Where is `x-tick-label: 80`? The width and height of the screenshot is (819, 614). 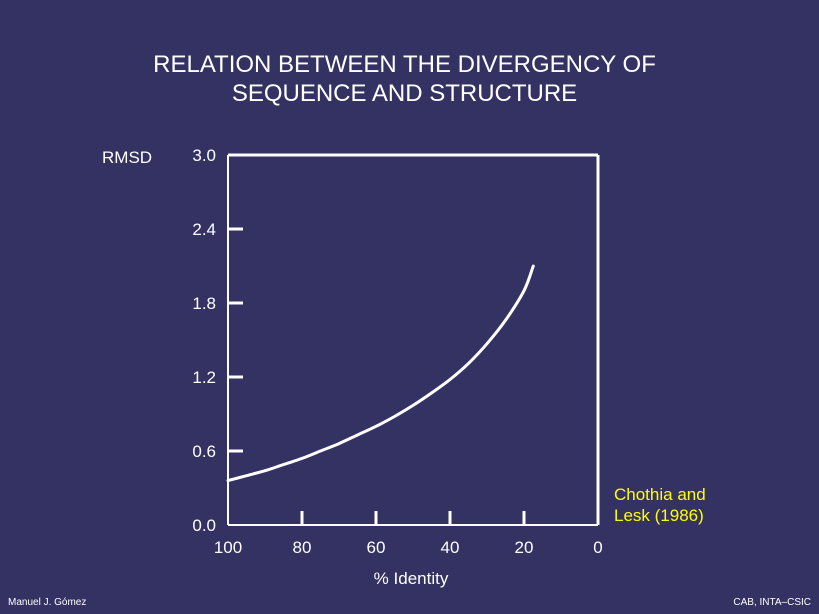
x-tick-label: 80 is located at coordinates (302, 547).